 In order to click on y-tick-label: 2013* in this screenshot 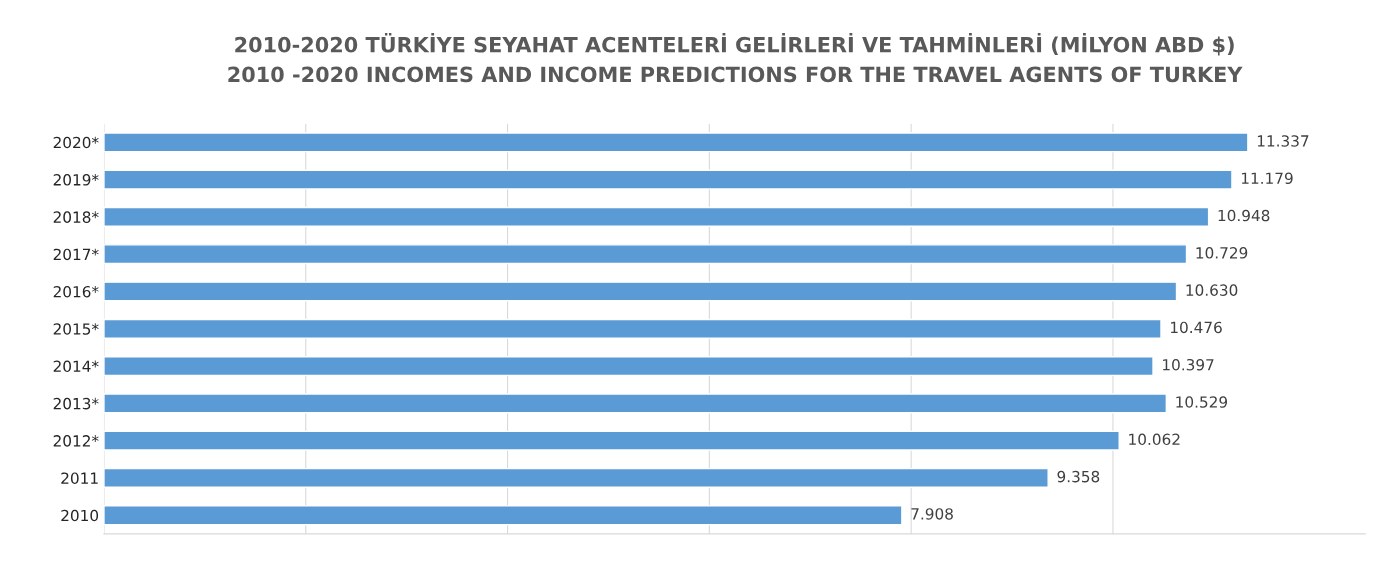, I will do `click(76, 403)`.